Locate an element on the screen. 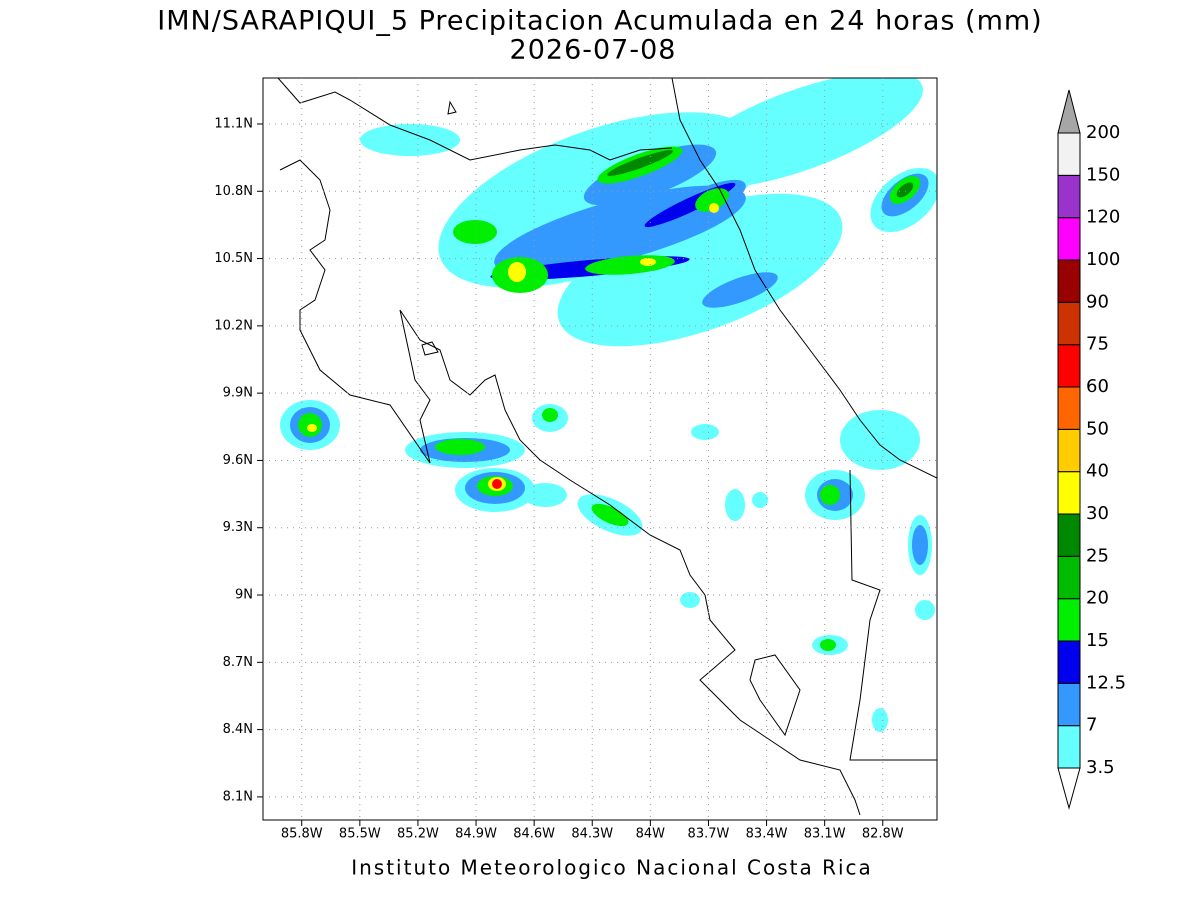  colorbar-label: 30 is located at coordinates (1097, 513).